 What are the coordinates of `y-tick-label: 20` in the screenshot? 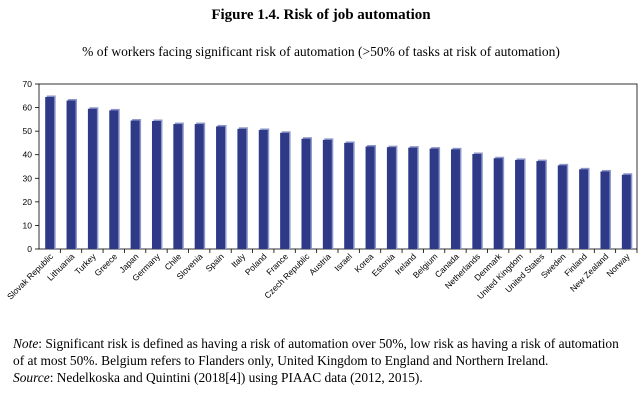 It's located at (28, 202).